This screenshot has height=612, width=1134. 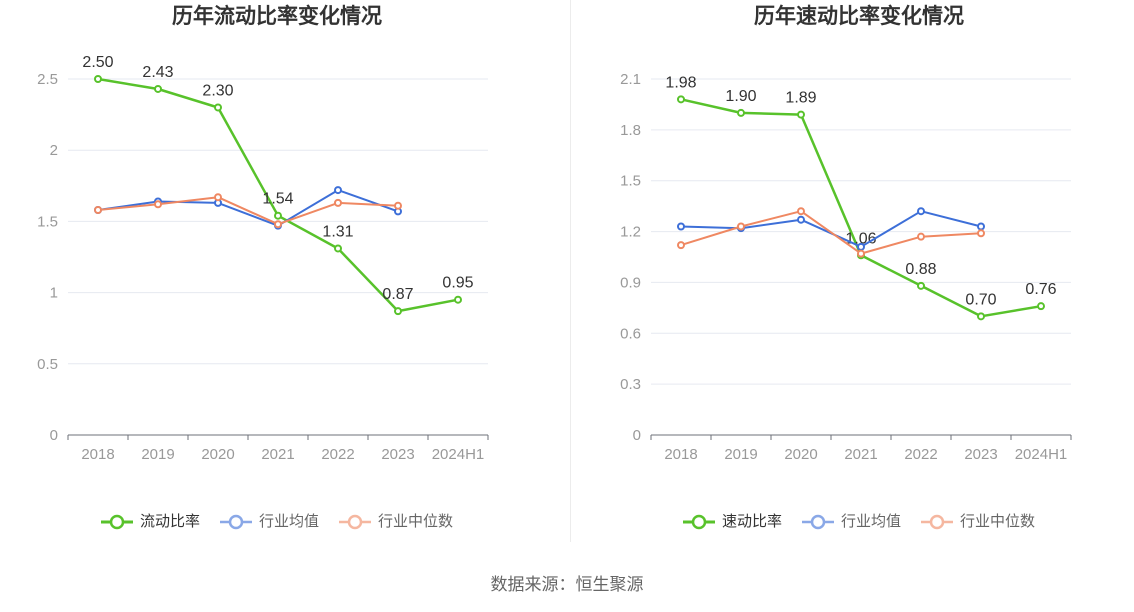 I want to click on chart-2-legend-item-1: 速动比率, so click(x=732, y=522).